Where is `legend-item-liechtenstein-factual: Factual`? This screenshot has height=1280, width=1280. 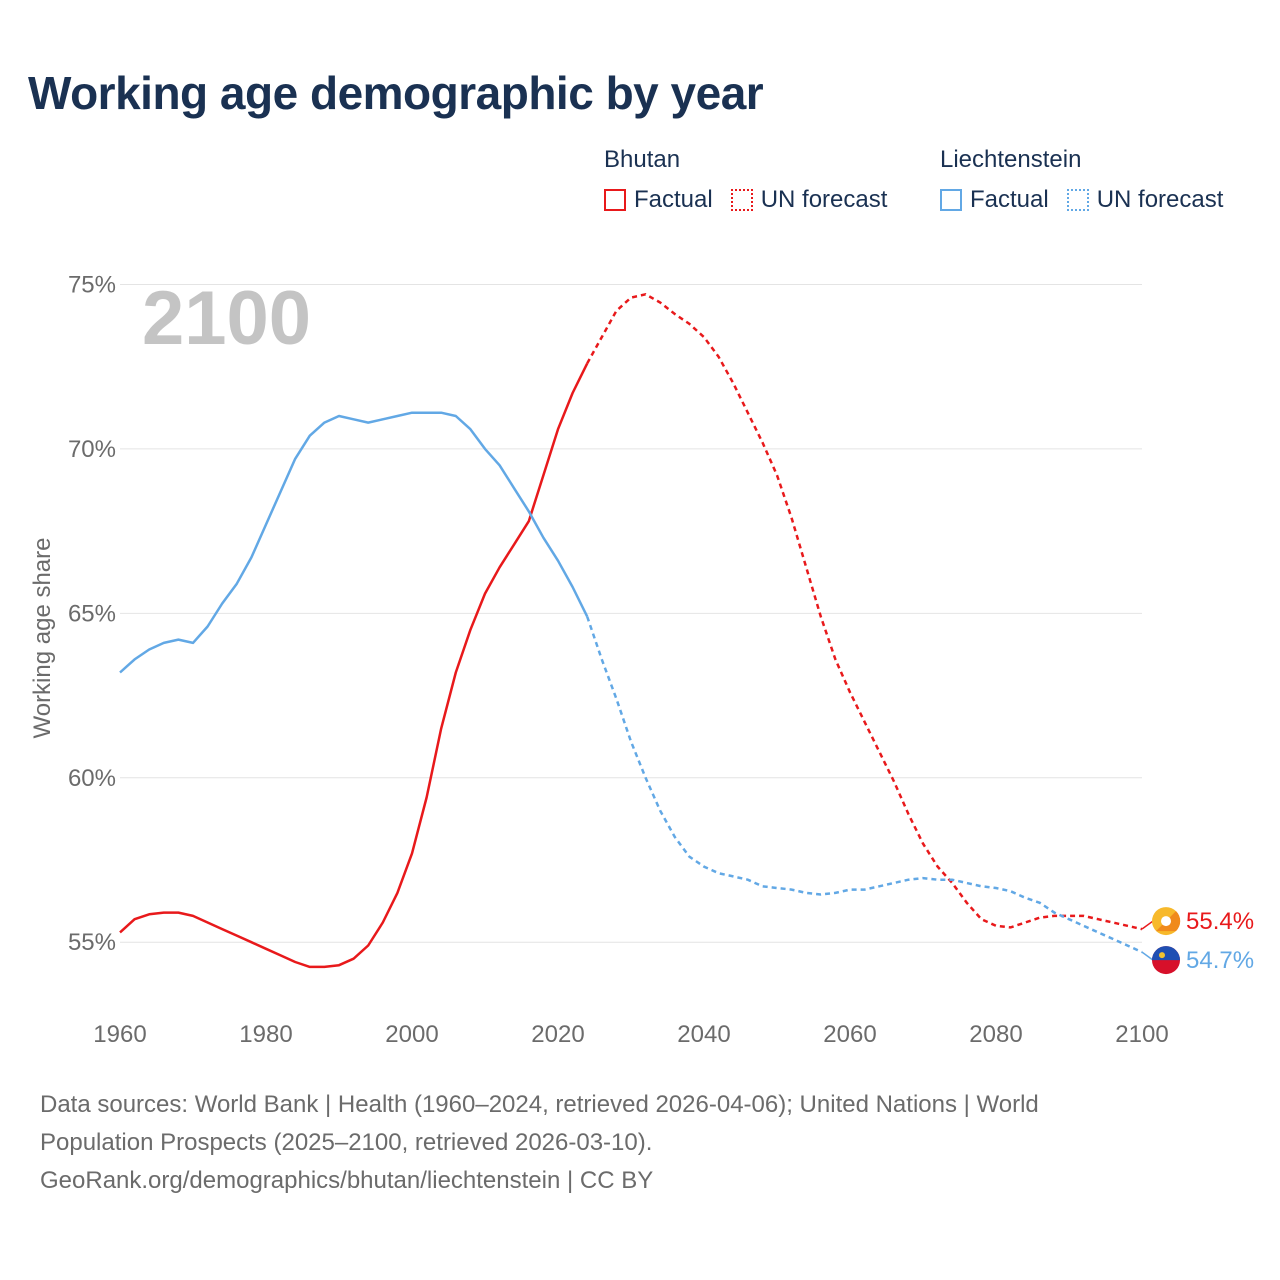
legend-item-liechtenstein-factual: Factual is located at coordinates (994, 200).